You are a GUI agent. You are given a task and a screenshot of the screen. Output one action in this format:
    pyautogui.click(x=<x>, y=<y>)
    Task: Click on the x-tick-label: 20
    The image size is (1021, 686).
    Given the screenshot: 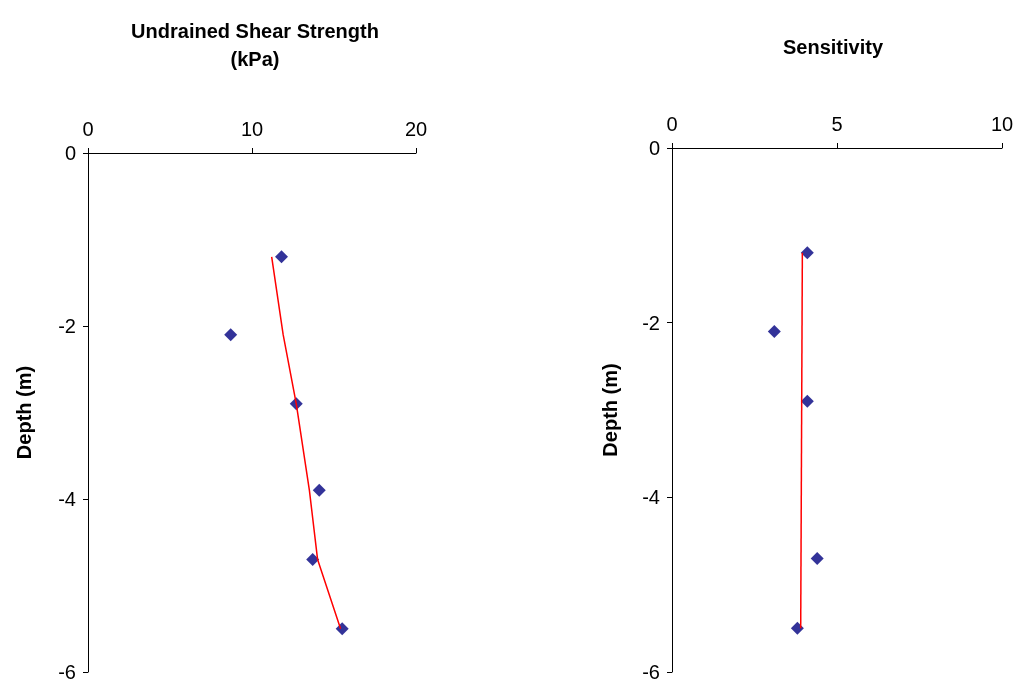 What is the action you would take?
    pyautogui.click(x=416, y=129)
    